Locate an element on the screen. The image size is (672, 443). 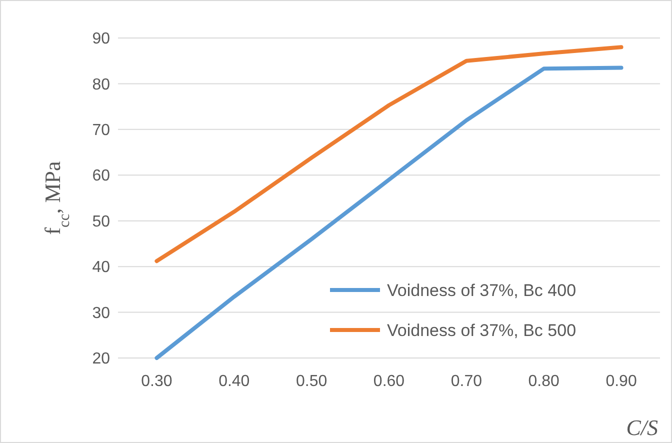
y-tick-label: 20 is located at coordinates (101, 359).